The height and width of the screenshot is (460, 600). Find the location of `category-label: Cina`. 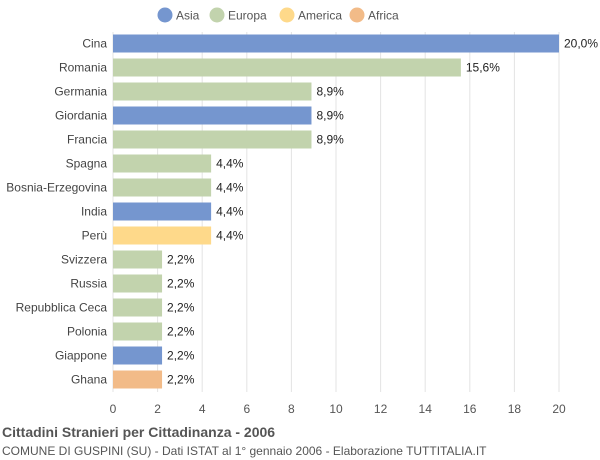

category-label: Cina is located at coordinates (94, 44).